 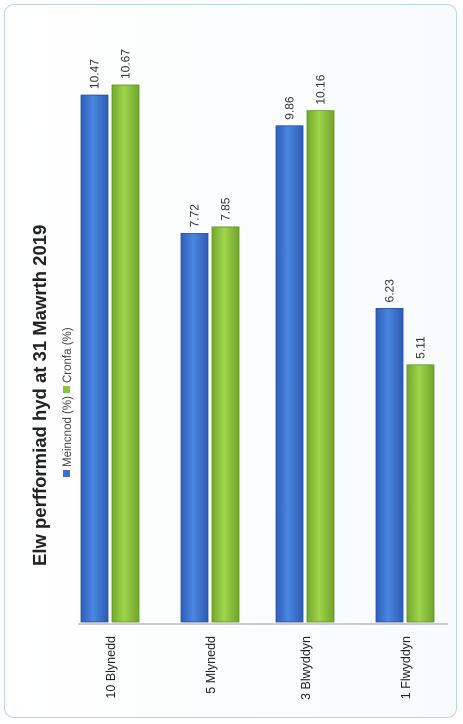 What do you see at coordinates (306, 668) in the screenshot?
I see `category-label-3-blwyddyn: 3 Blwyddyn` at bounding box center [306, 668].